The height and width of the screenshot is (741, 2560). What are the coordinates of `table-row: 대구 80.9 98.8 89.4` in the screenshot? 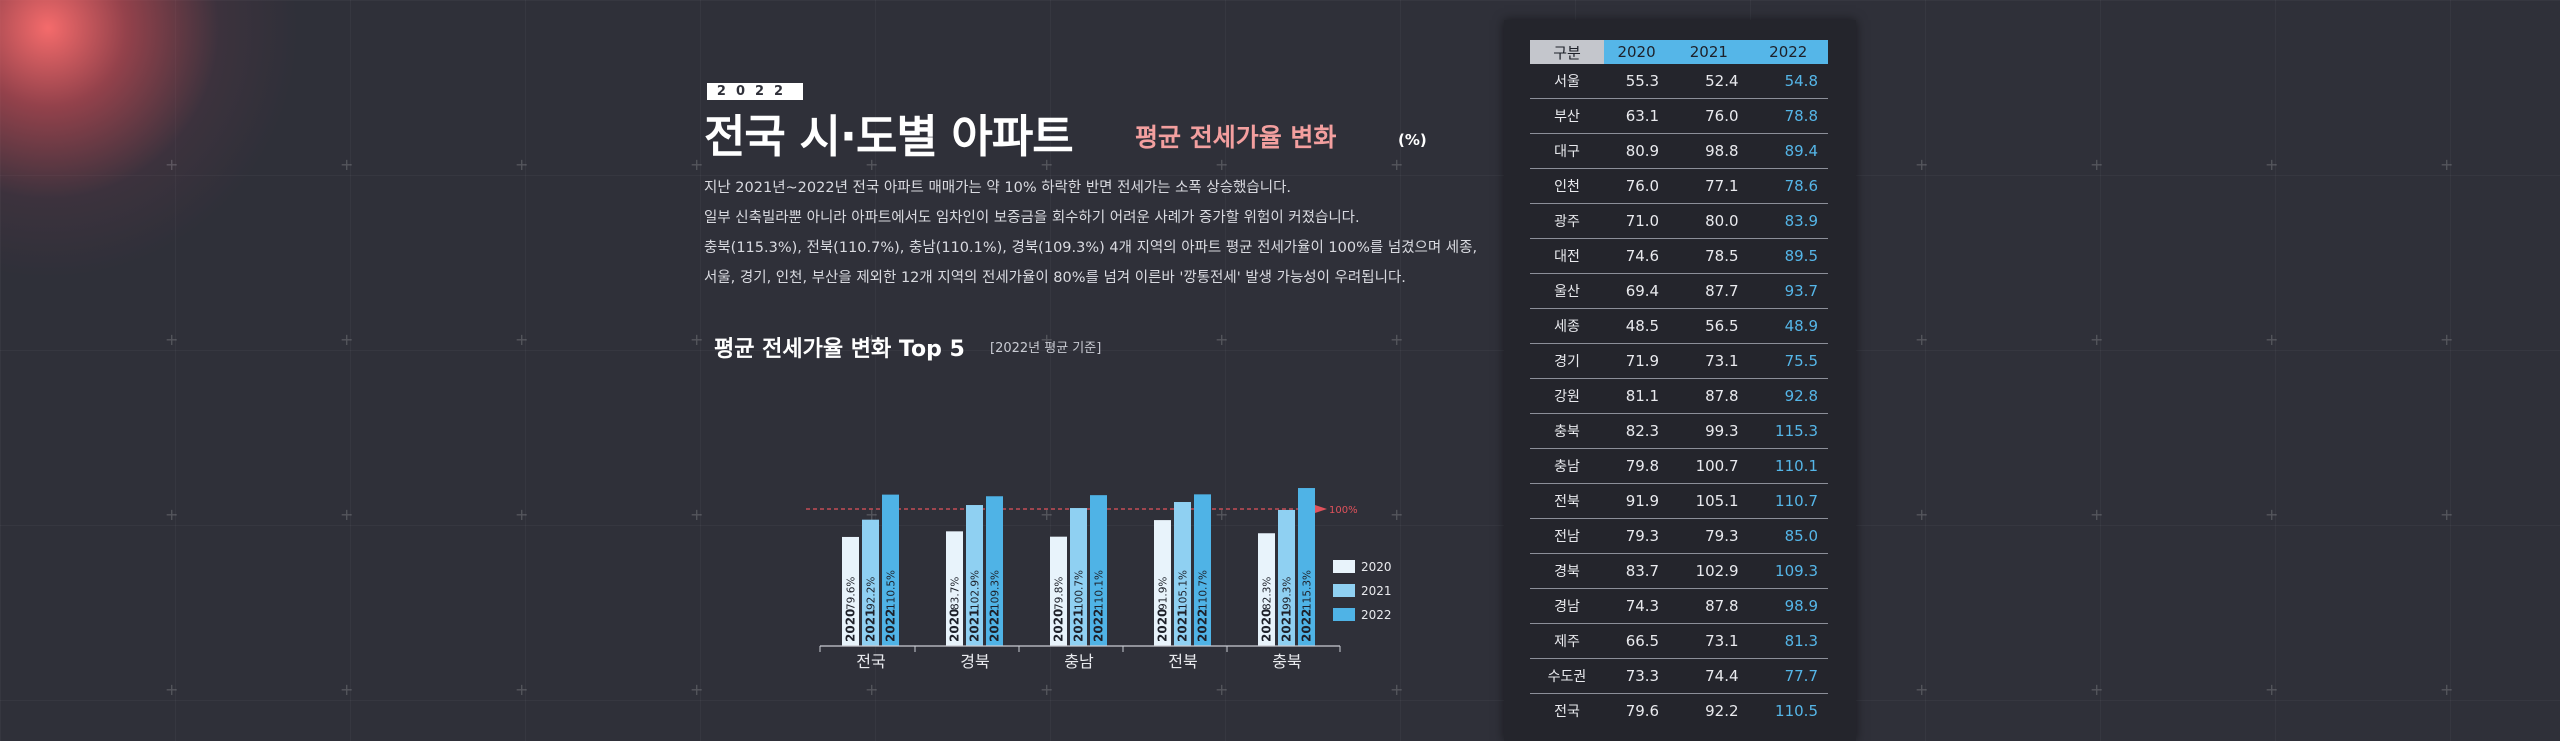 It's located at (1679, 151).